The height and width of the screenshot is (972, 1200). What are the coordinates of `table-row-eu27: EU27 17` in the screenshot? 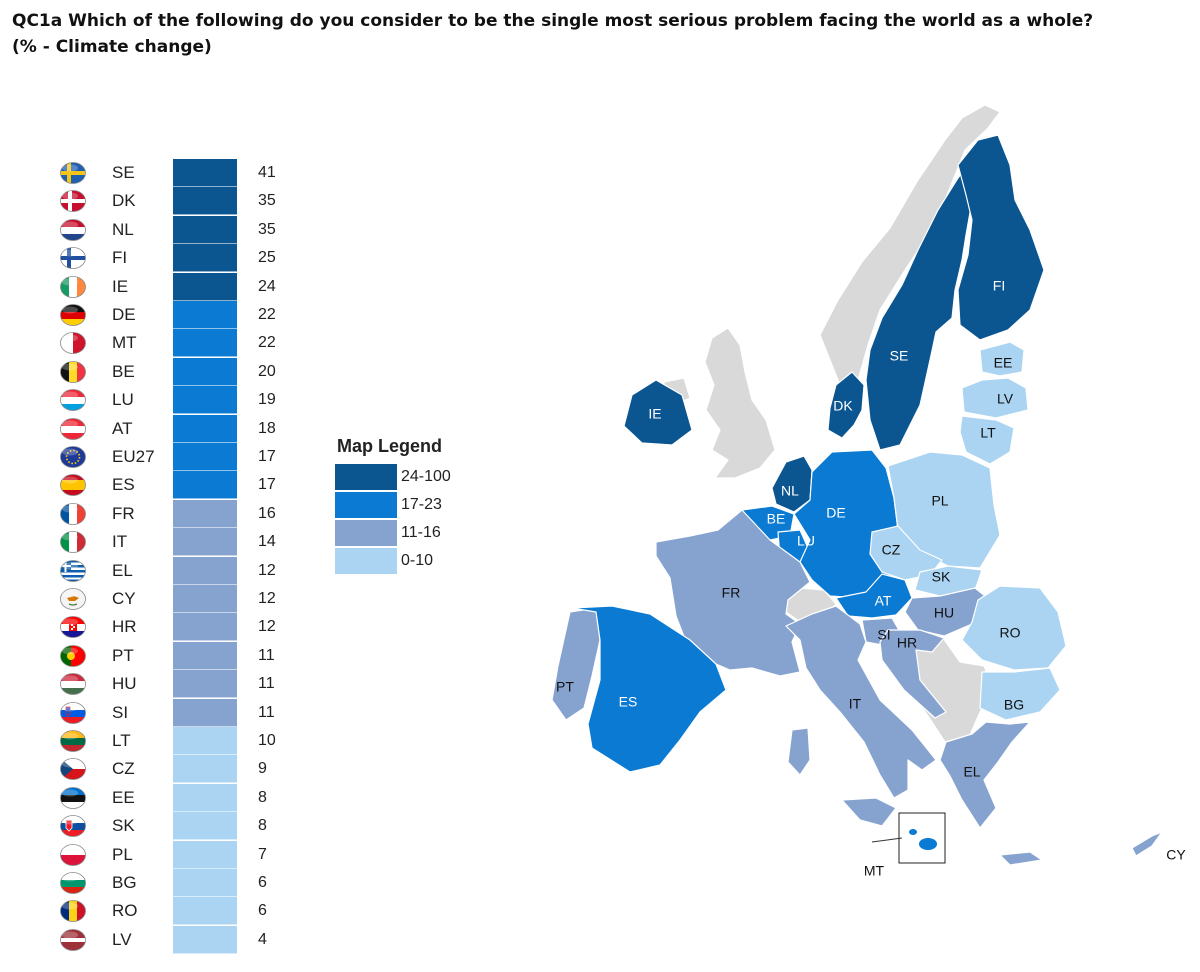 It's located at (180, 457).